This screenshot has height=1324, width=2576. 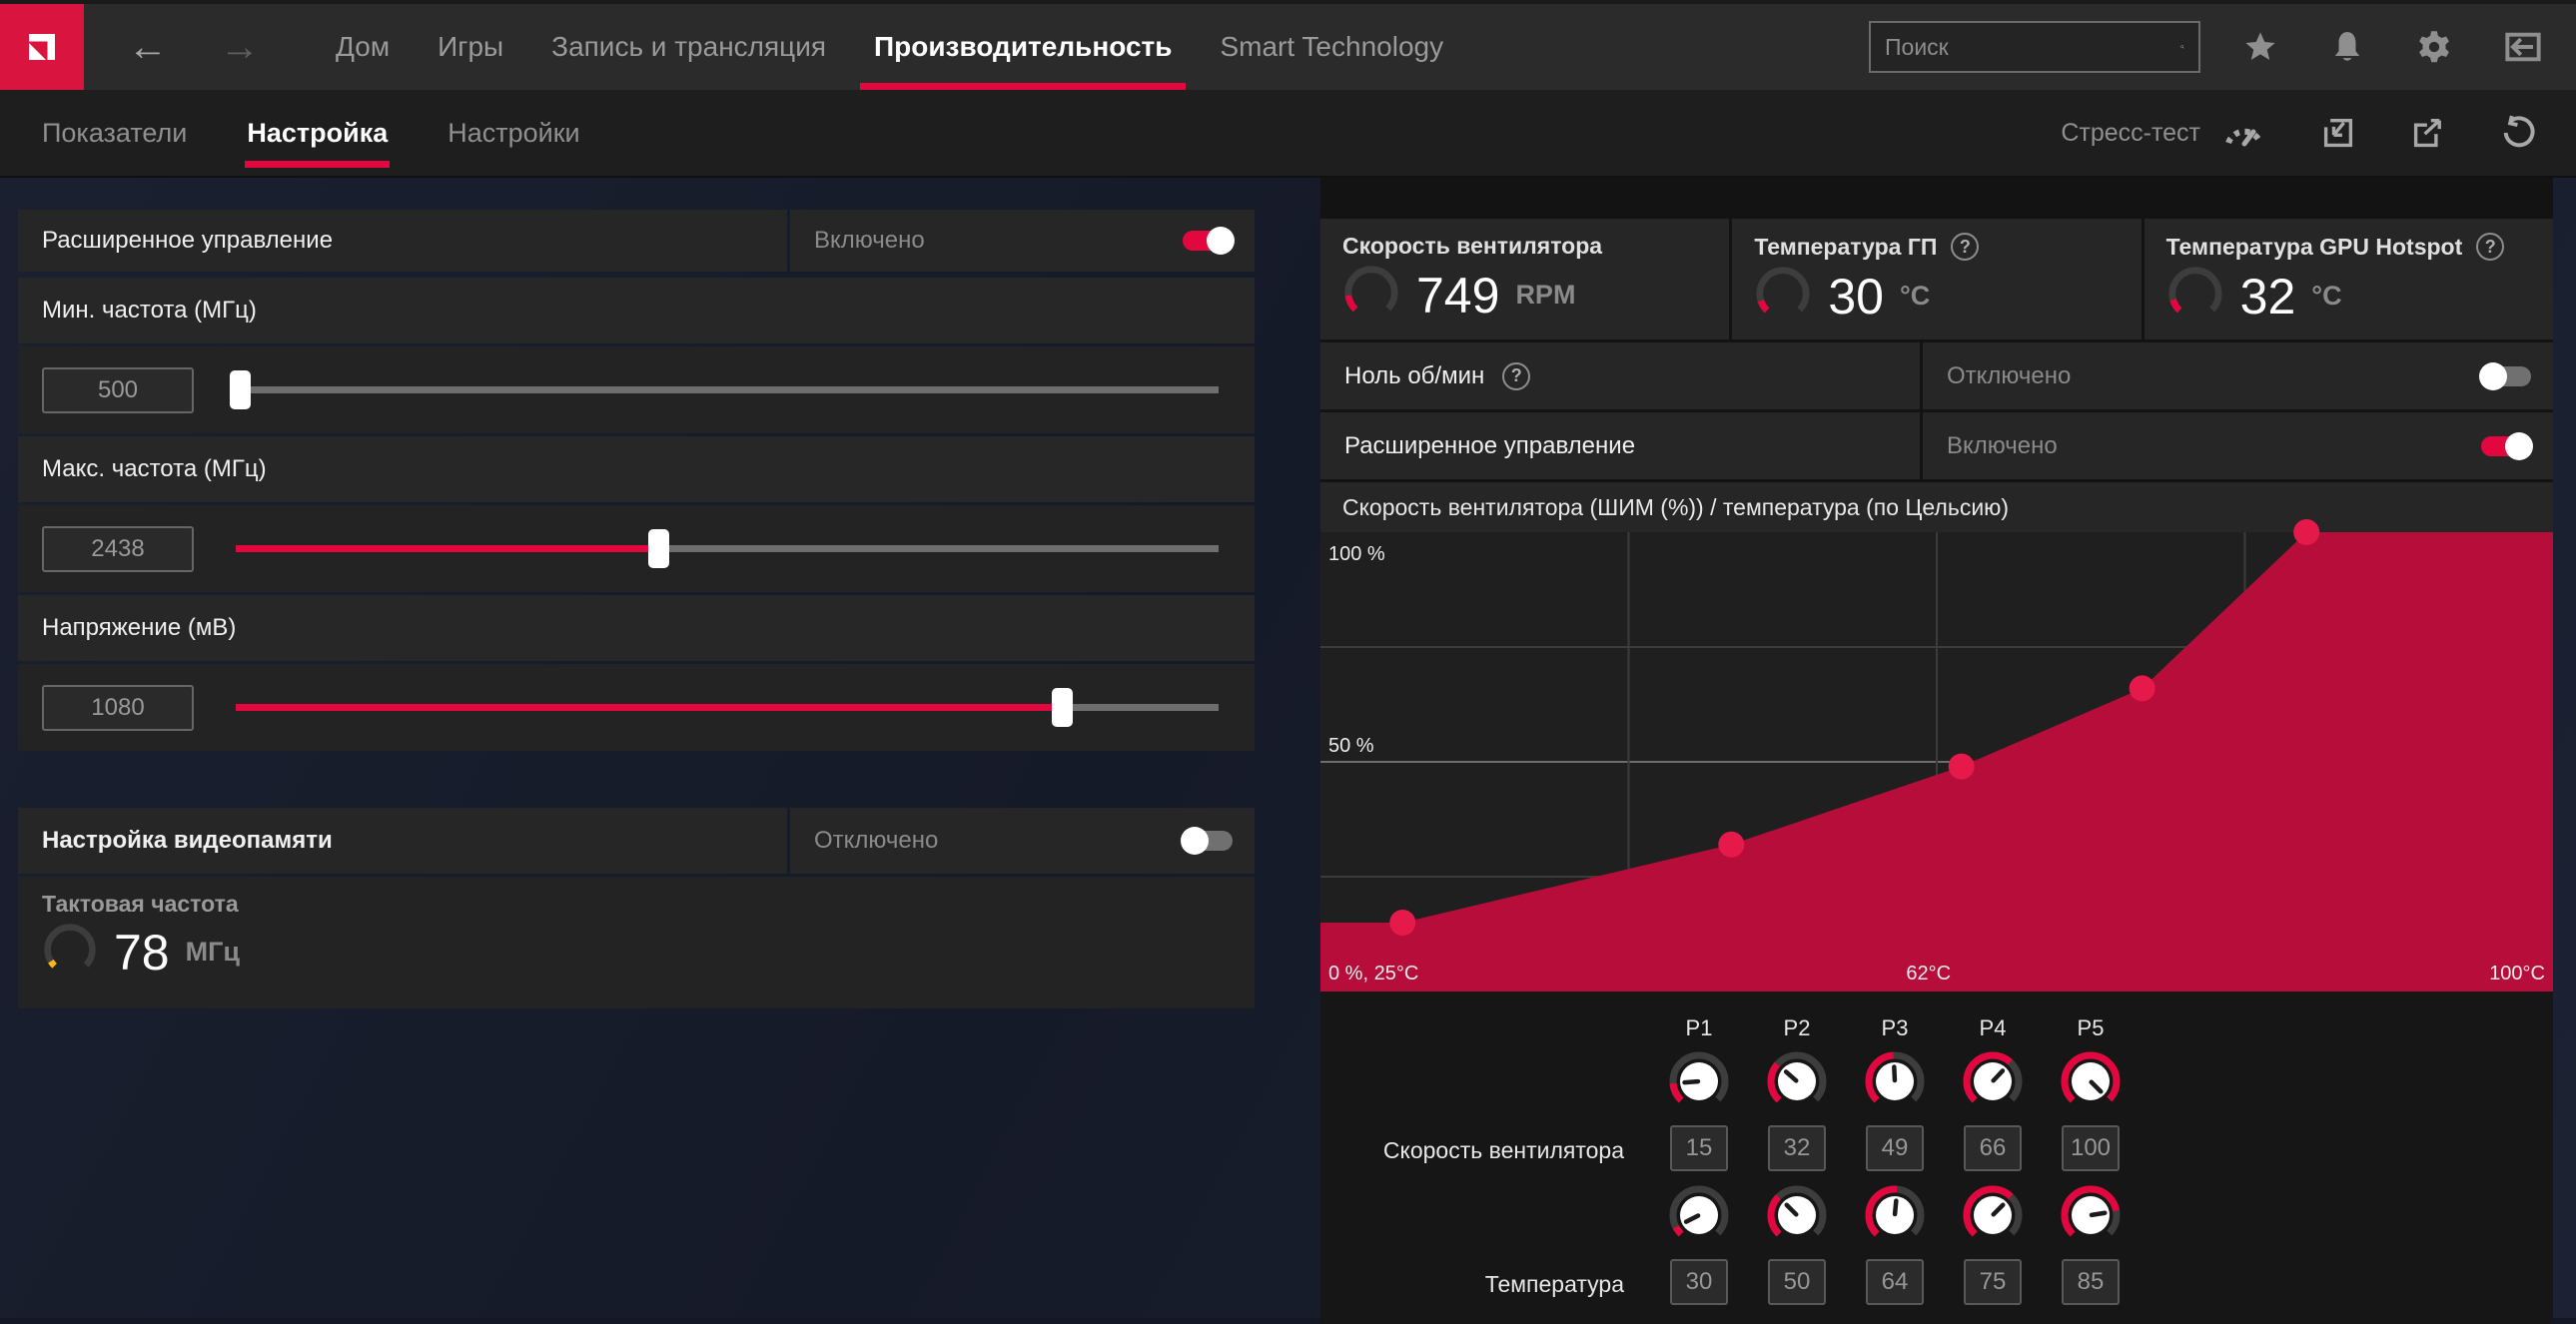 What do you see at coordinates (1797, 1148) in the screenshot?
I see `fan-speed-input-P2: 32` at bounding box center [1797, 1148].